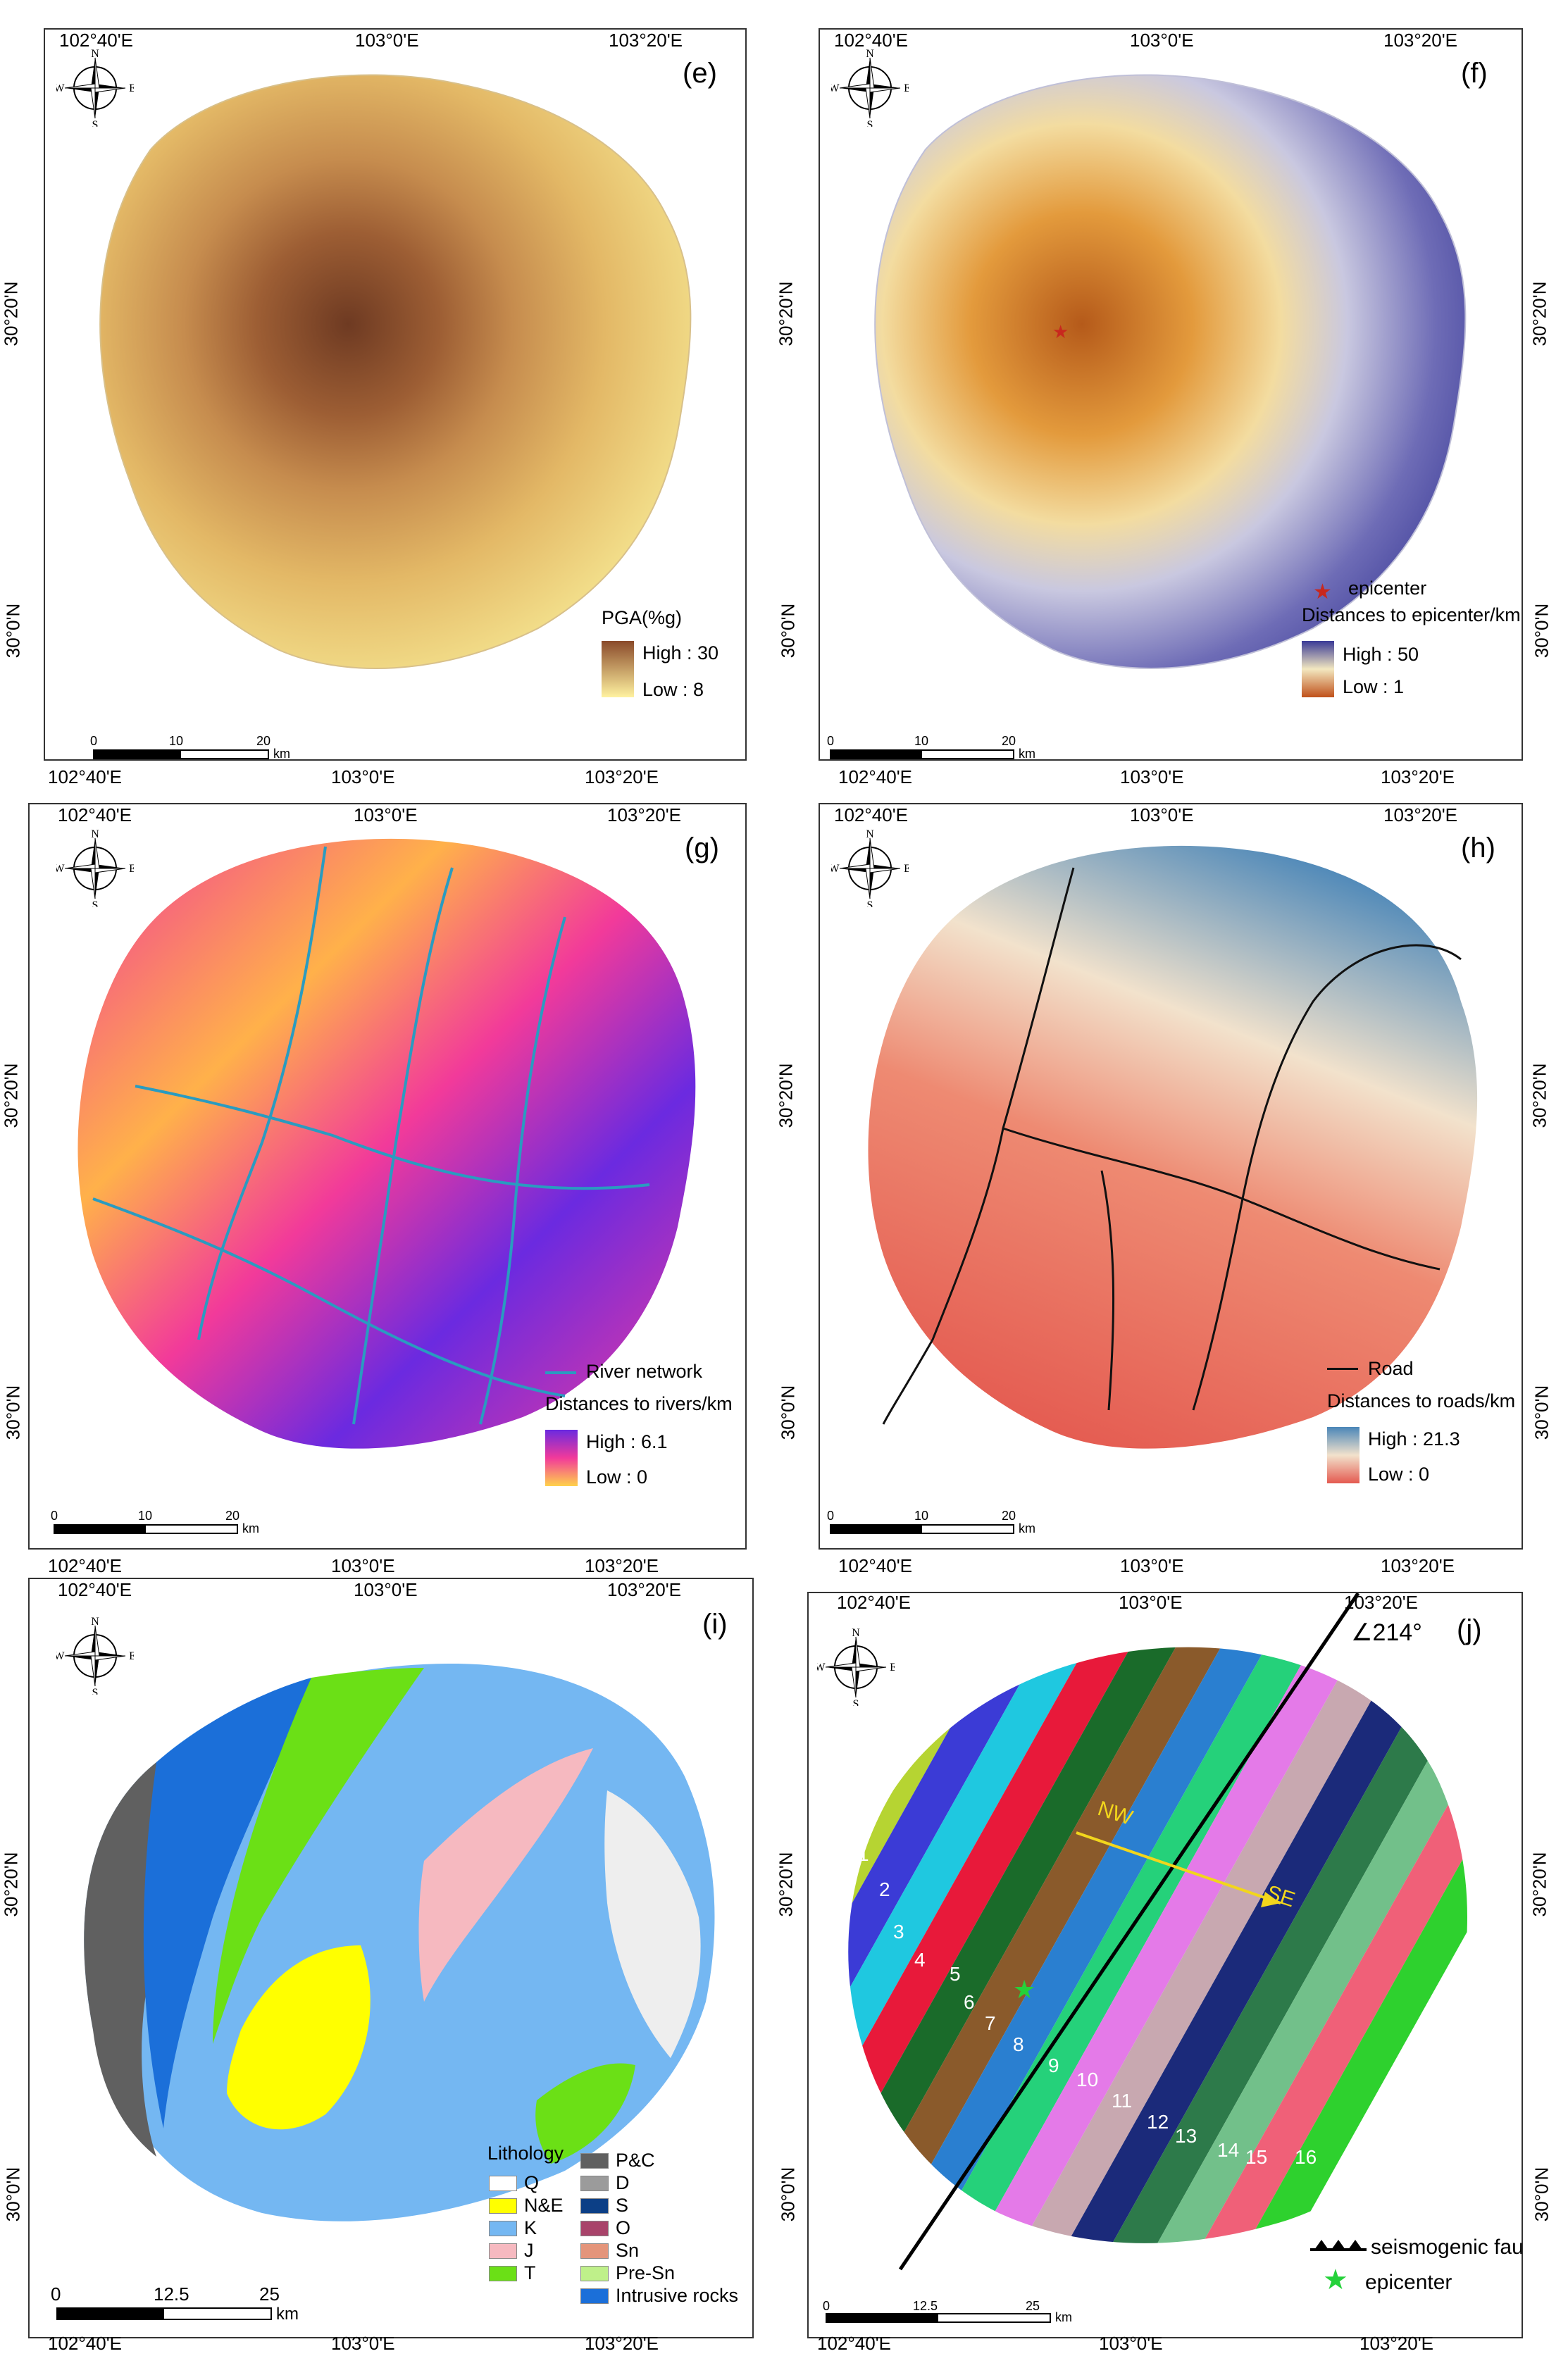 The height and width of the screenshot is (2356, 1568). I want to click on river-legend: River network, so click(644, 1372).